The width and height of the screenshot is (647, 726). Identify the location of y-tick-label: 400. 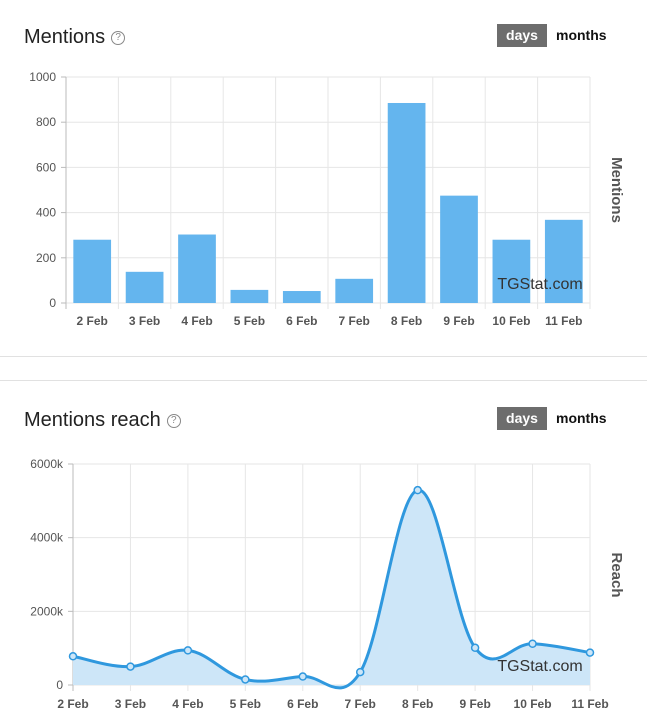
(46, 213).